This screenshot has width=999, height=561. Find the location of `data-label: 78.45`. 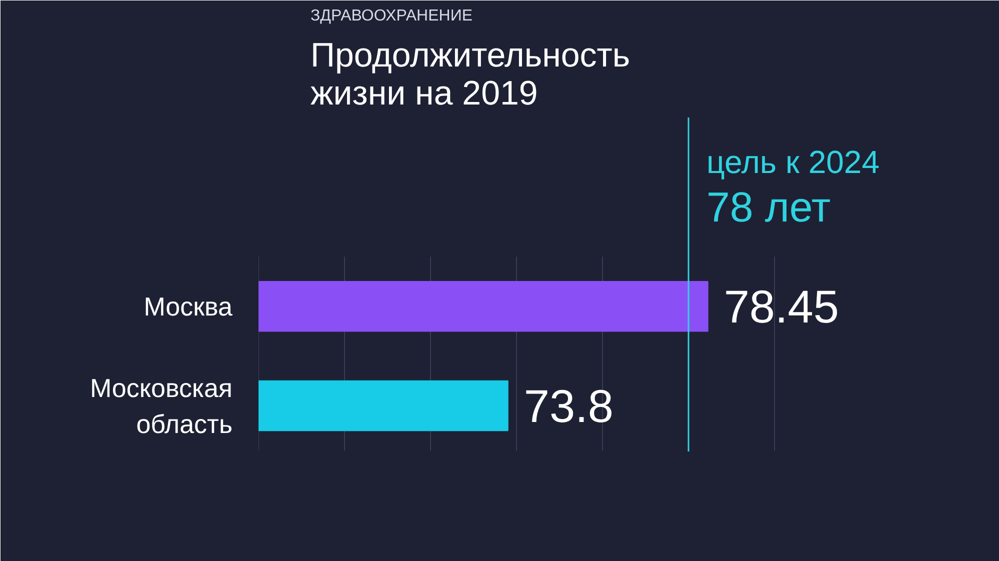

data-label: 78.45 is located at coordinates (781, 306).